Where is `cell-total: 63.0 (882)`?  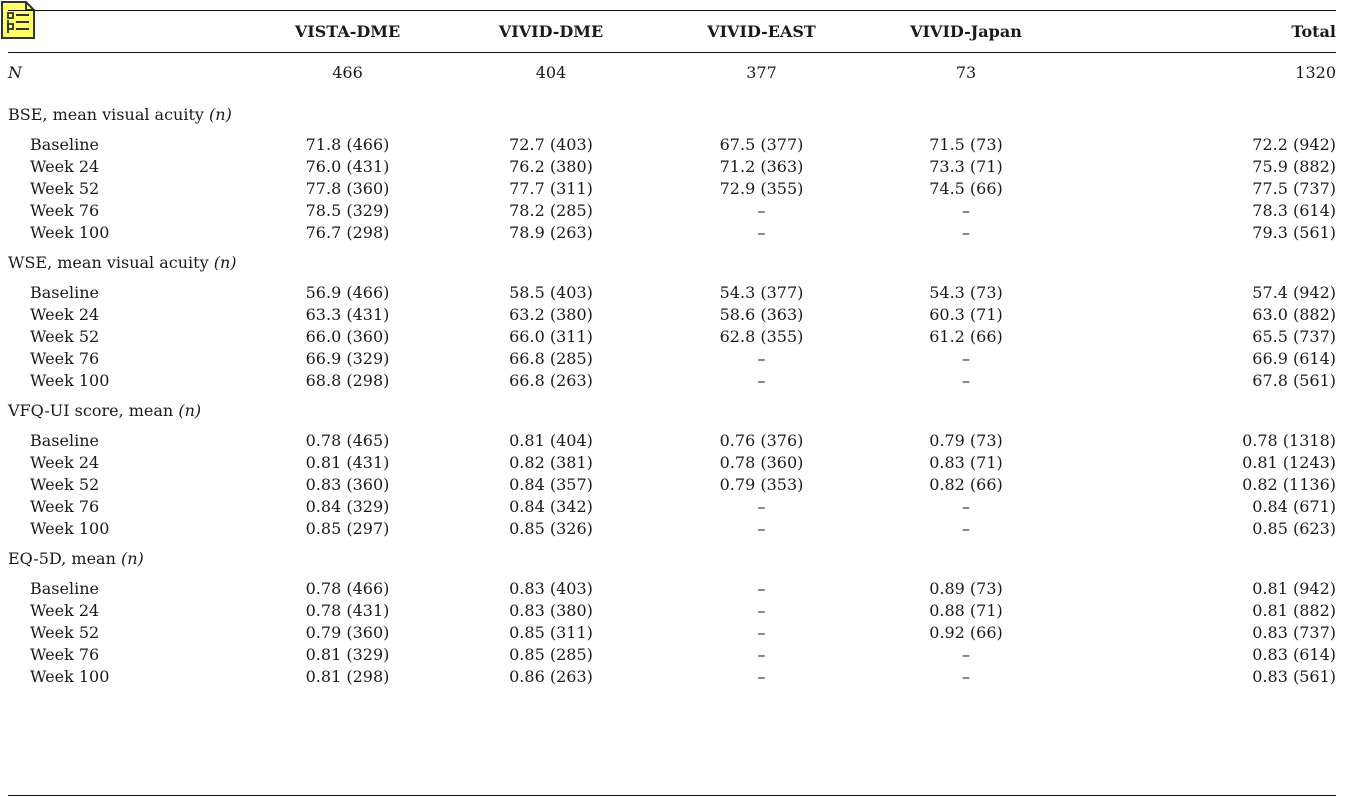
cell-total: 63.0 (882) is located at coordinates (1294, 314).